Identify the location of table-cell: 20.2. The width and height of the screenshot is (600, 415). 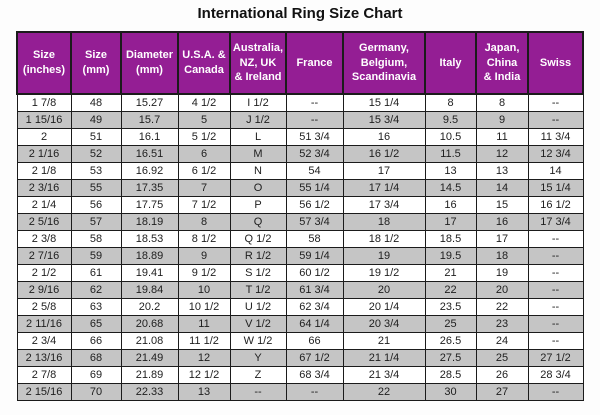
(149, 307).